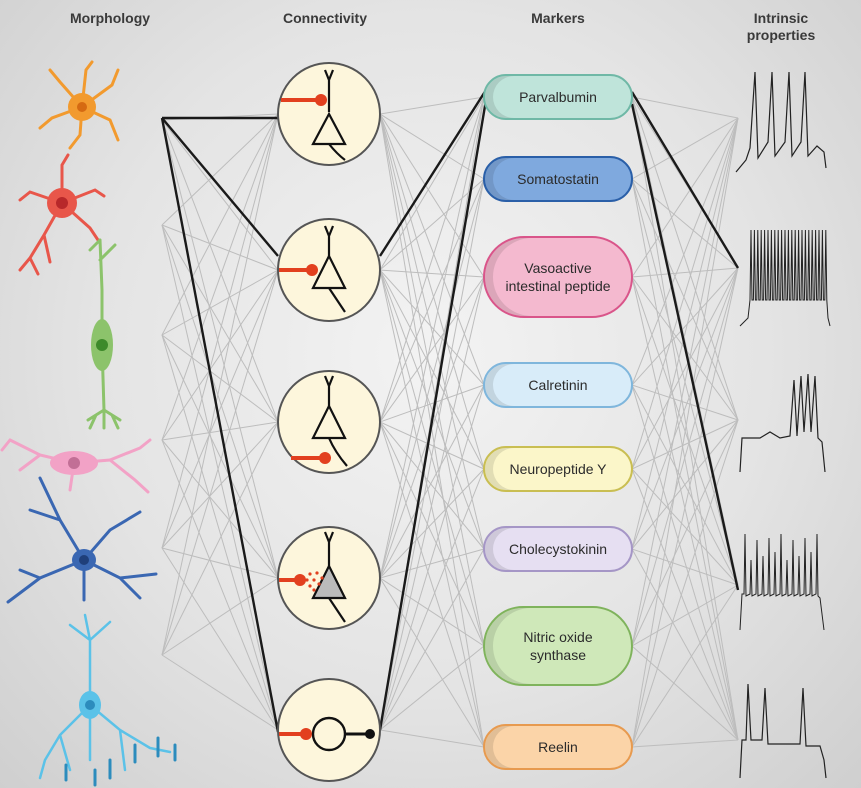 This screenshot has height=788, width=861. Describe the element at coordinates (558, 277) in the screenshot. I see `marker-label: Vasoactive intestinal peptide` at that location.